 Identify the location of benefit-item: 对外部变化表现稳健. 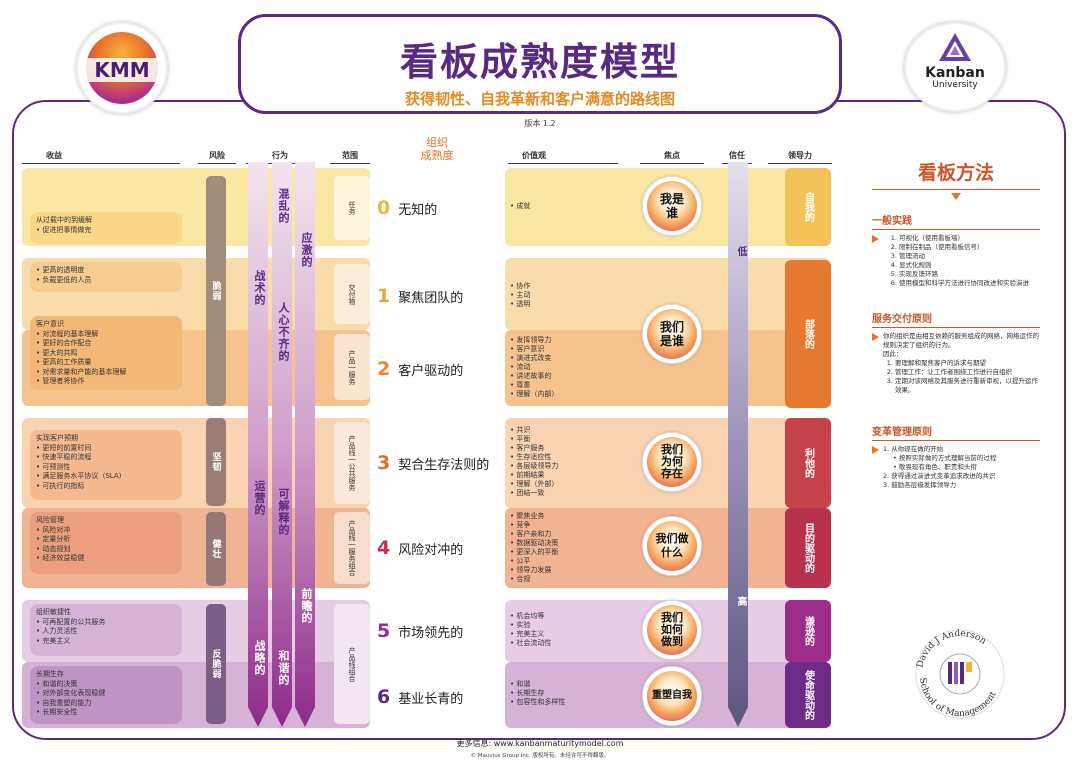
(106, 694).